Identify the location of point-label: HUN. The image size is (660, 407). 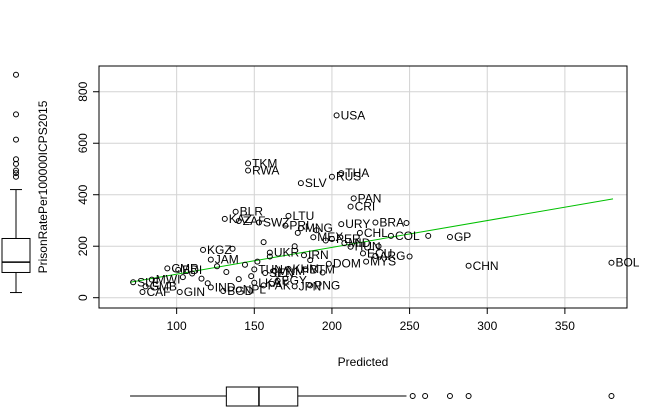
(368, 247).